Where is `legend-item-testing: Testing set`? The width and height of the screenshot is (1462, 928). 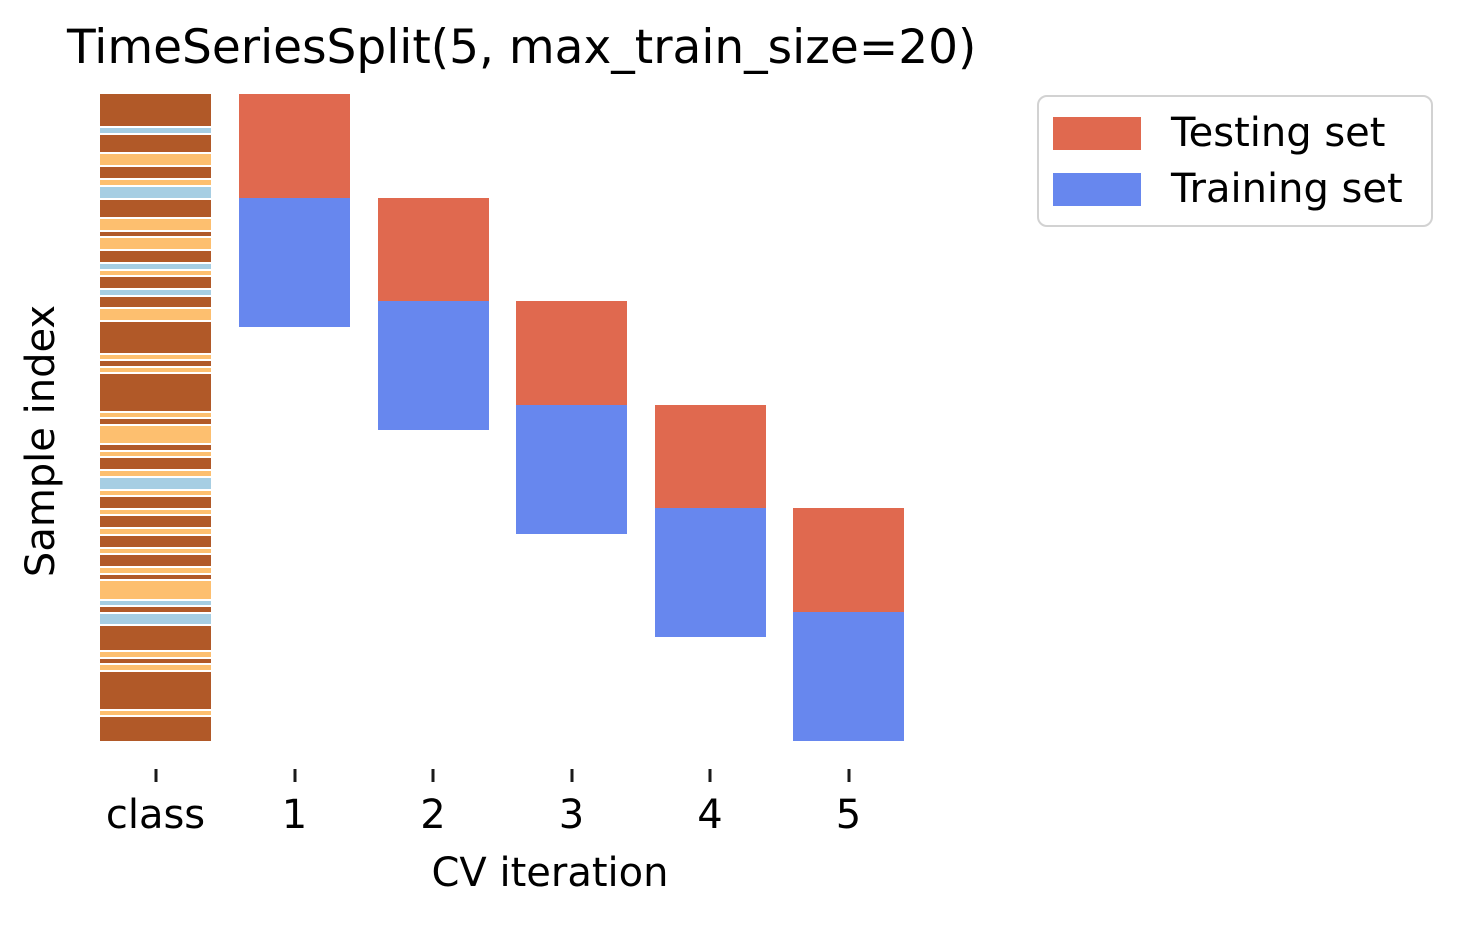 legend-item-testing: Testing set is located at coordinates (1235, 133).